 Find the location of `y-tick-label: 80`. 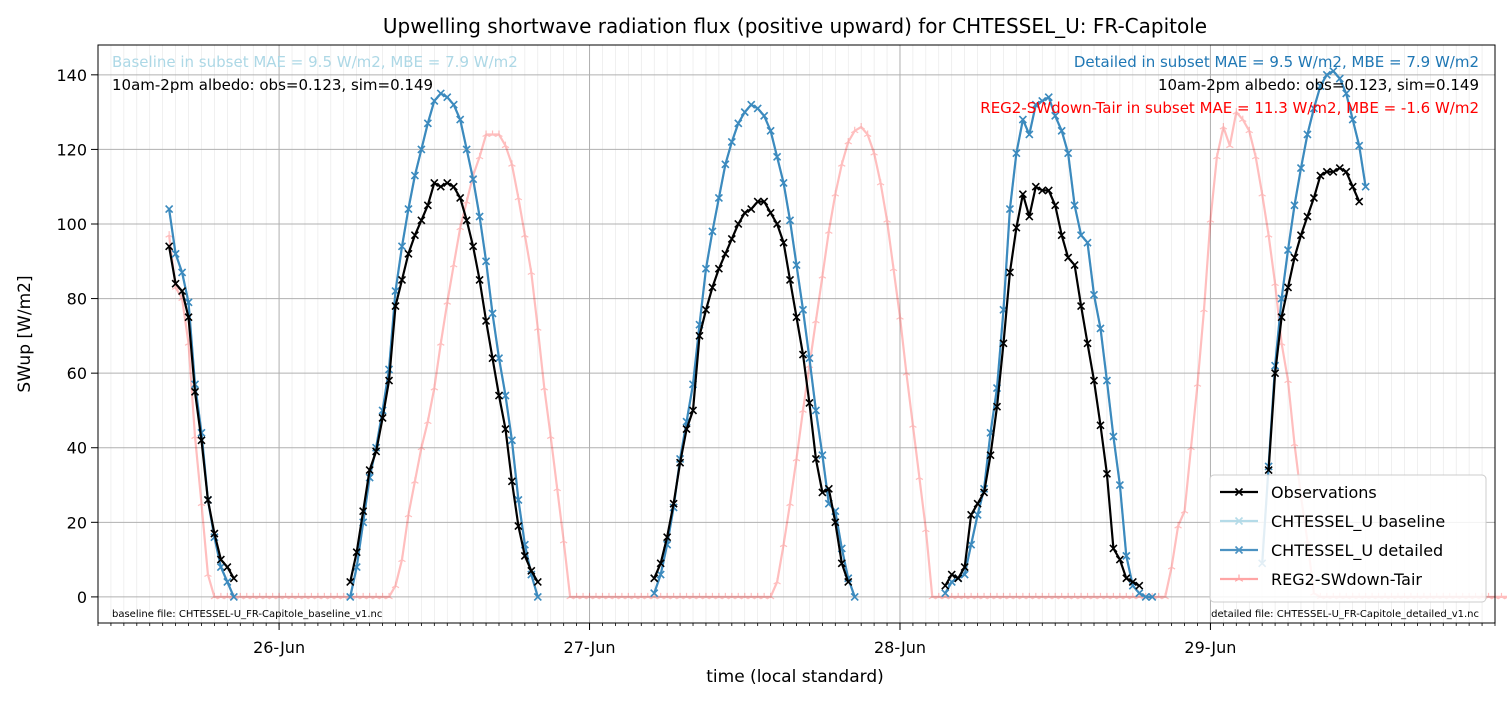

y-tick-label: 80 is located at coordinates (77, 299).